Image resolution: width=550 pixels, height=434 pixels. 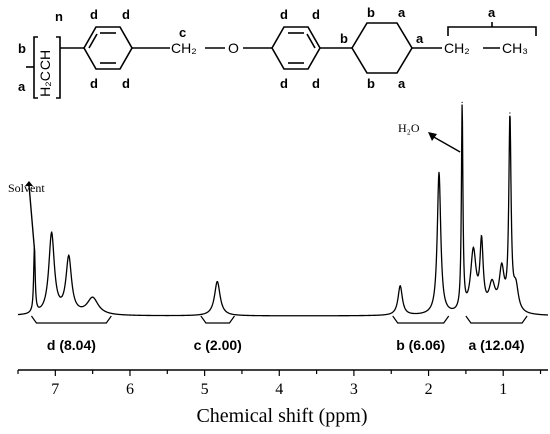 I want to click on propyl-ch3: CH₃, so click(x=515, y=48).